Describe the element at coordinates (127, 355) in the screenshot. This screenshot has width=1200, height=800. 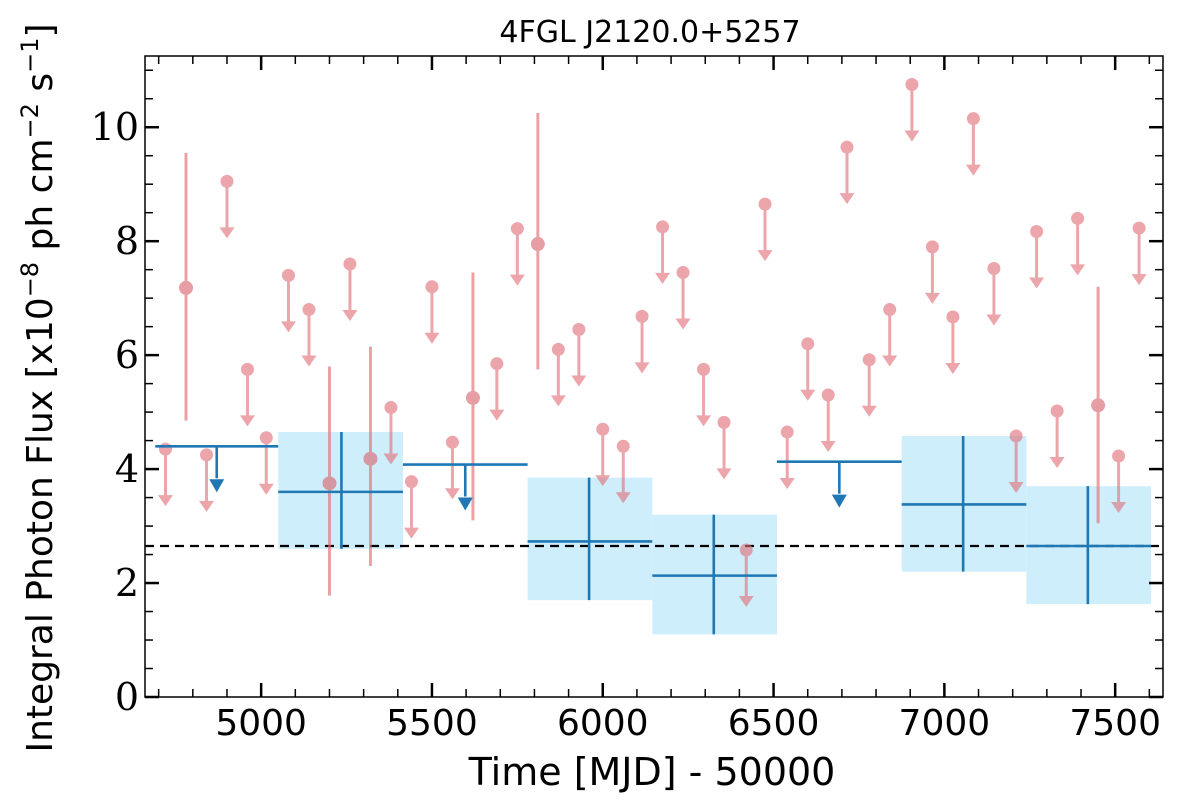
I see `y-tick-label: 6` at that location.